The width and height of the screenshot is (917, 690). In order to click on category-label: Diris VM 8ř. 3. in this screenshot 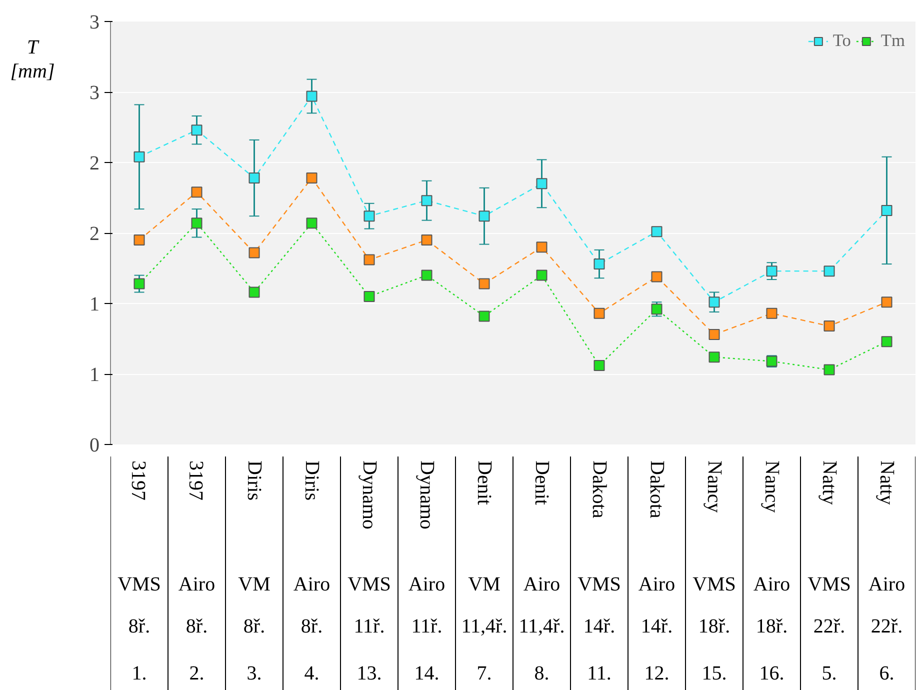, I will do `click(254, 572)`.